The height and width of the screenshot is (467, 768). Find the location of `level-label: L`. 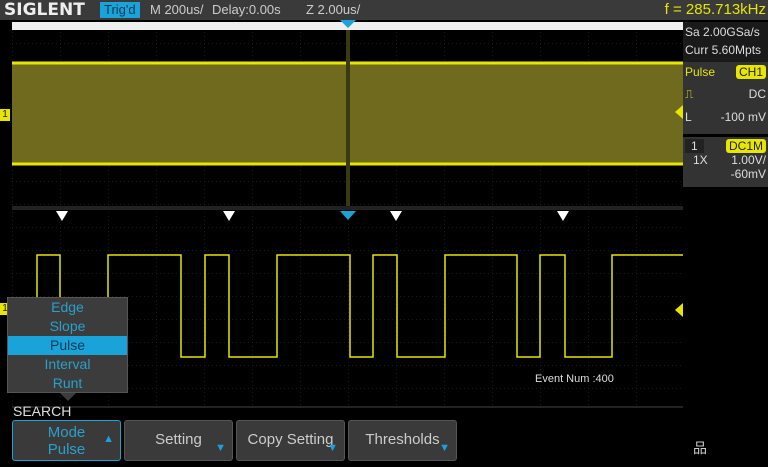

level-label: L is located at coordinates (688, 117).